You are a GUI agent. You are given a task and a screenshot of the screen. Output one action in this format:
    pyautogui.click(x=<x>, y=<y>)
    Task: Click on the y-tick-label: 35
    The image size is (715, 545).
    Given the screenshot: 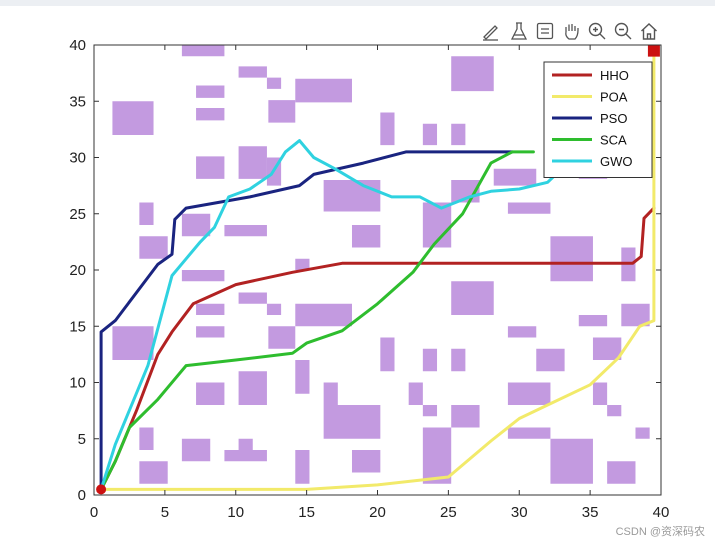 What is the action you would take?
    pyautogui.click(x=77, y=101)
    